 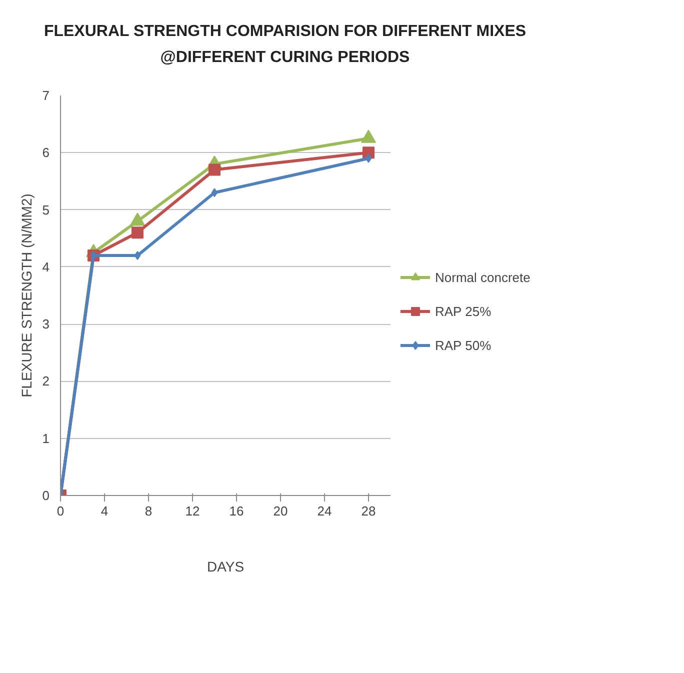 I want to click on x-tick-label: 16, so click(x=236, y=511).